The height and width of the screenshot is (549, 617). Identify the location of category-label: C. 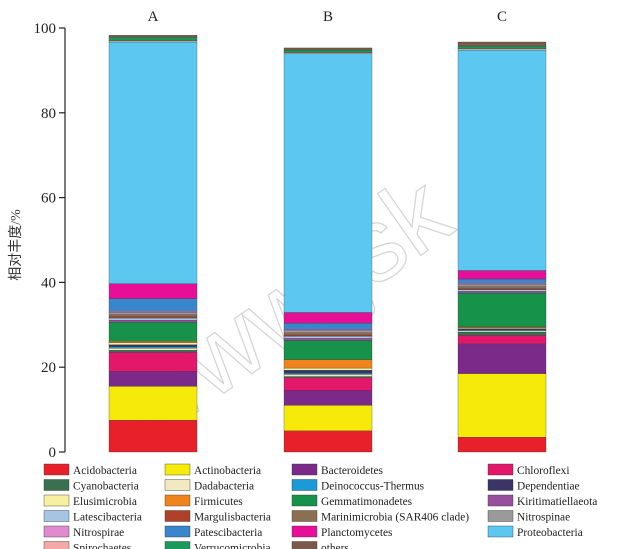
(502, 17).